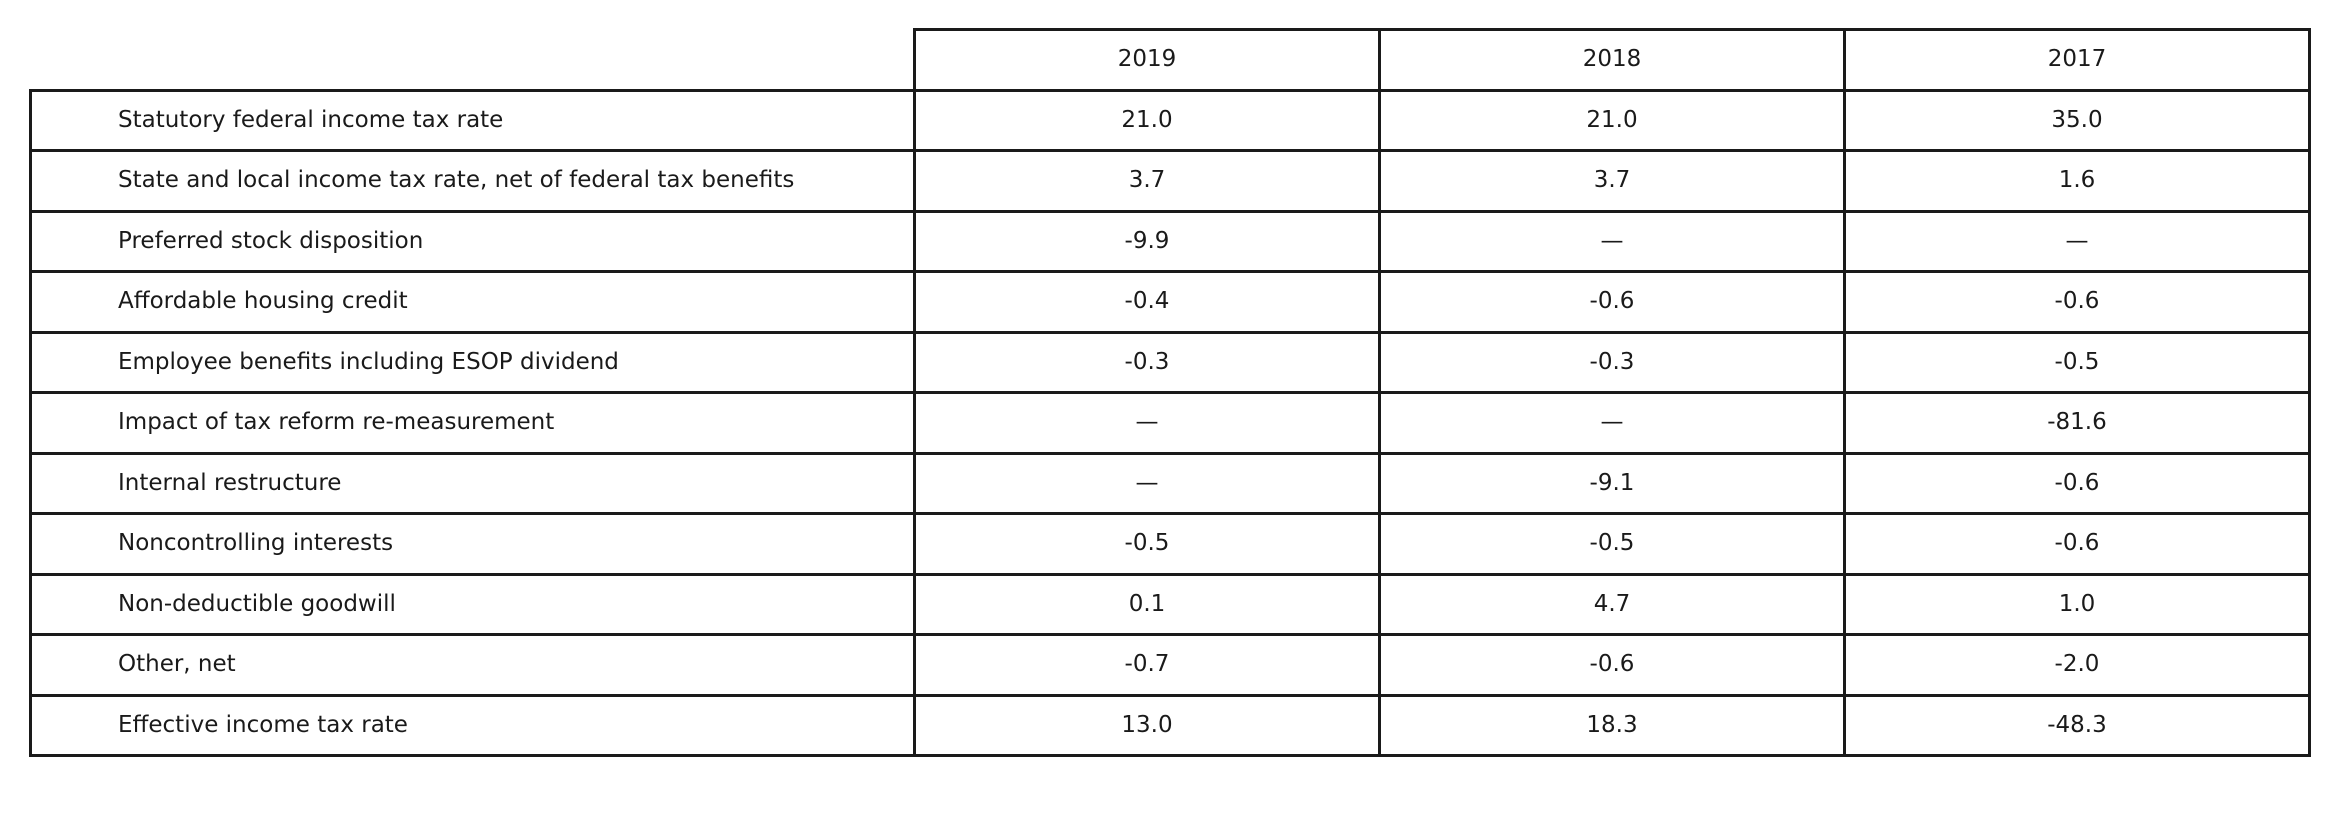 The height and width of the screenshot is (822, 2337). Describe the element at coordinates (472, 604) in the screenshot. I see `row-label: Non-deductible goodwill` at that location.